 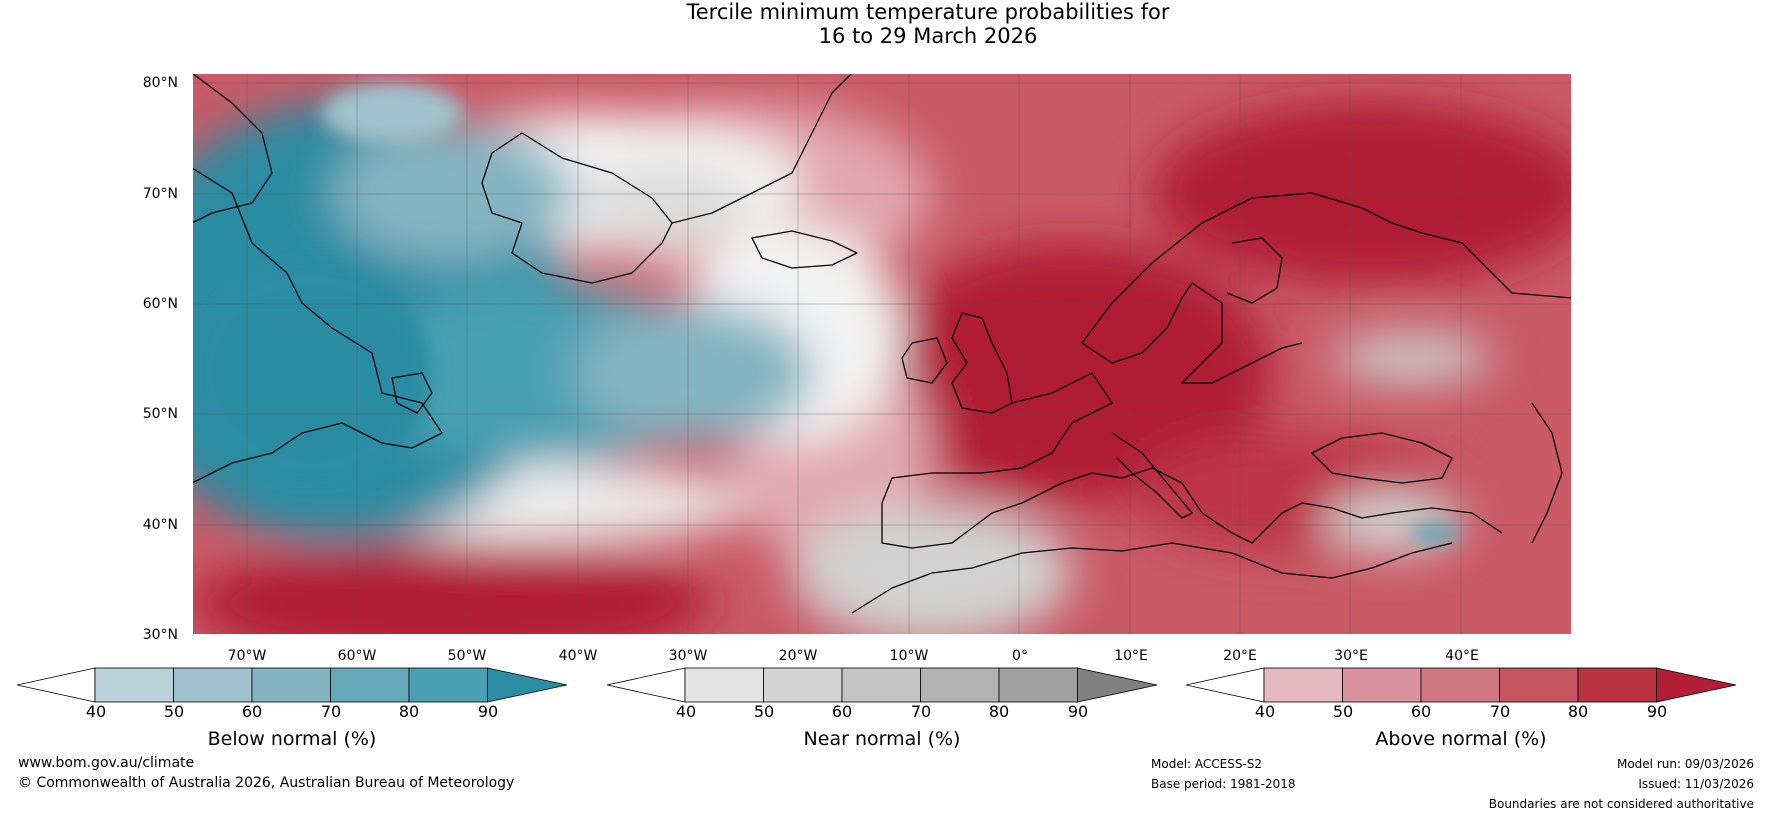 I want to click on lat-label-70n: 70°N, so click(x=160, y=194).